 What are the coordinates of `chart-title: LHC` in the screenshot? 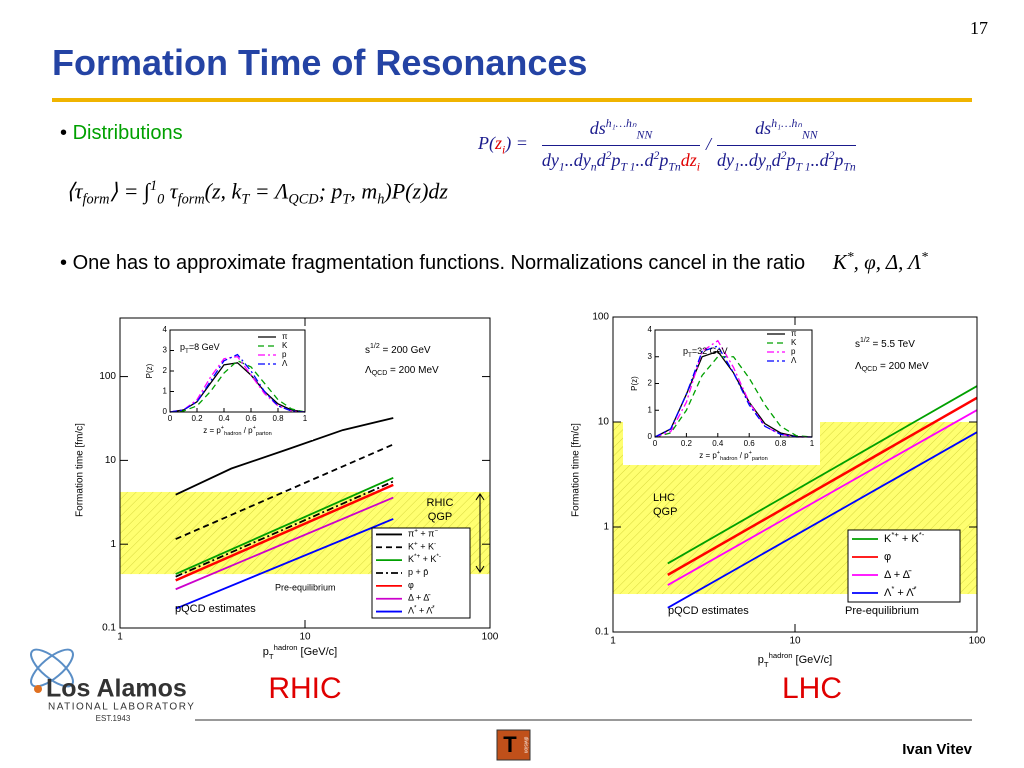 It's located at (812, 688).